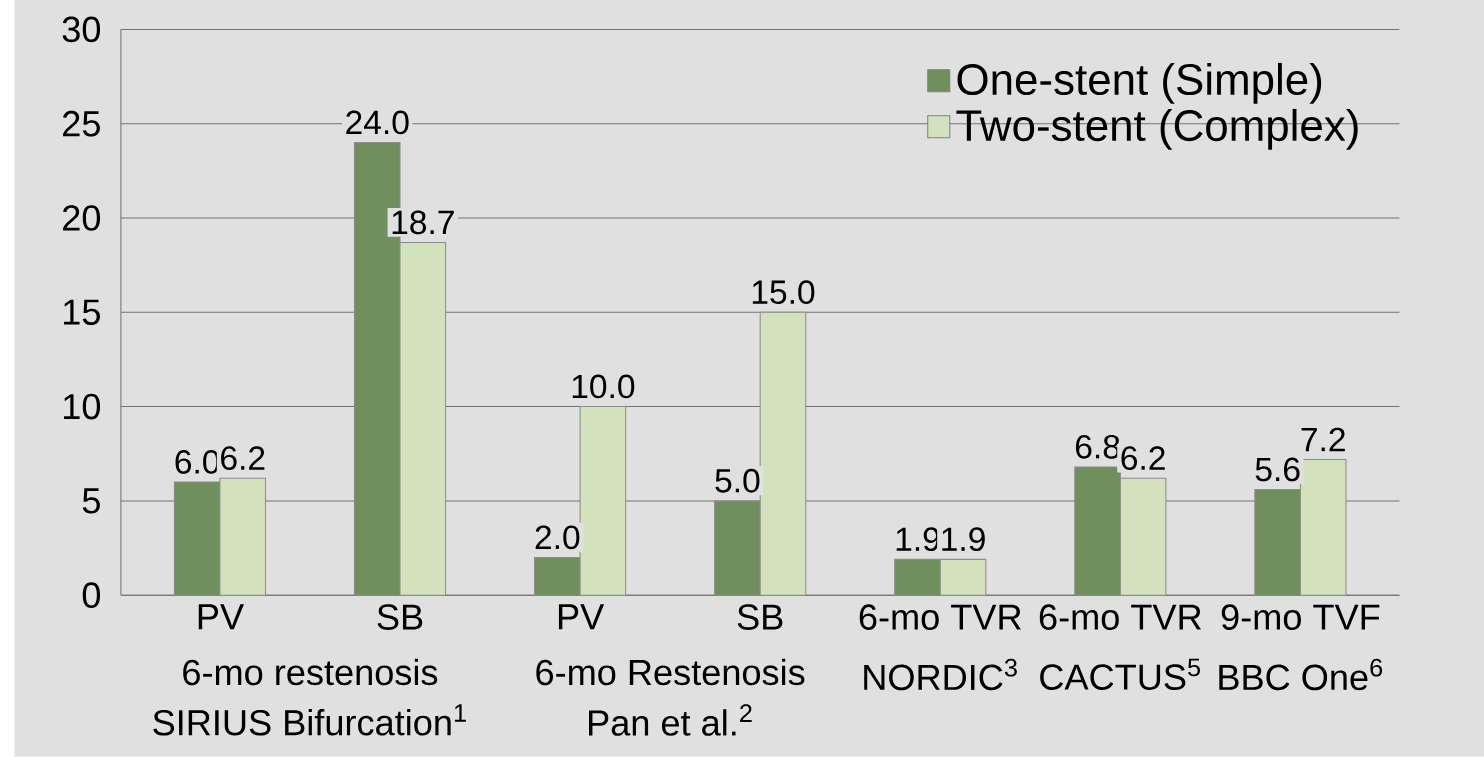 Image resolution: width=1484 pixels, height=757 pixels. Describe the element at coordinates (1157, 129) in the screenshot. I see `legend-label: Two-stent (Complex)` at that location.